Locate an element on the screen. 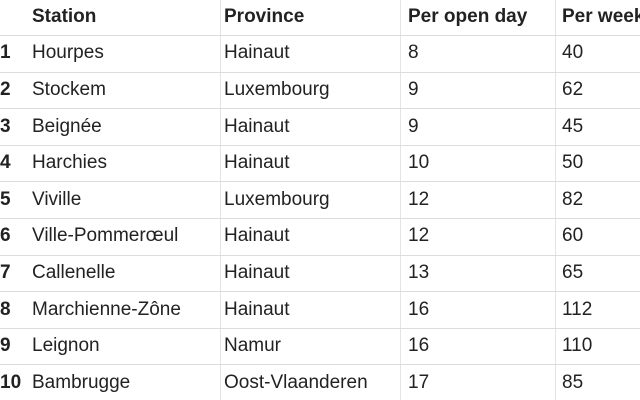  table-cell: Callenelle is located at coordinates (74, 272).